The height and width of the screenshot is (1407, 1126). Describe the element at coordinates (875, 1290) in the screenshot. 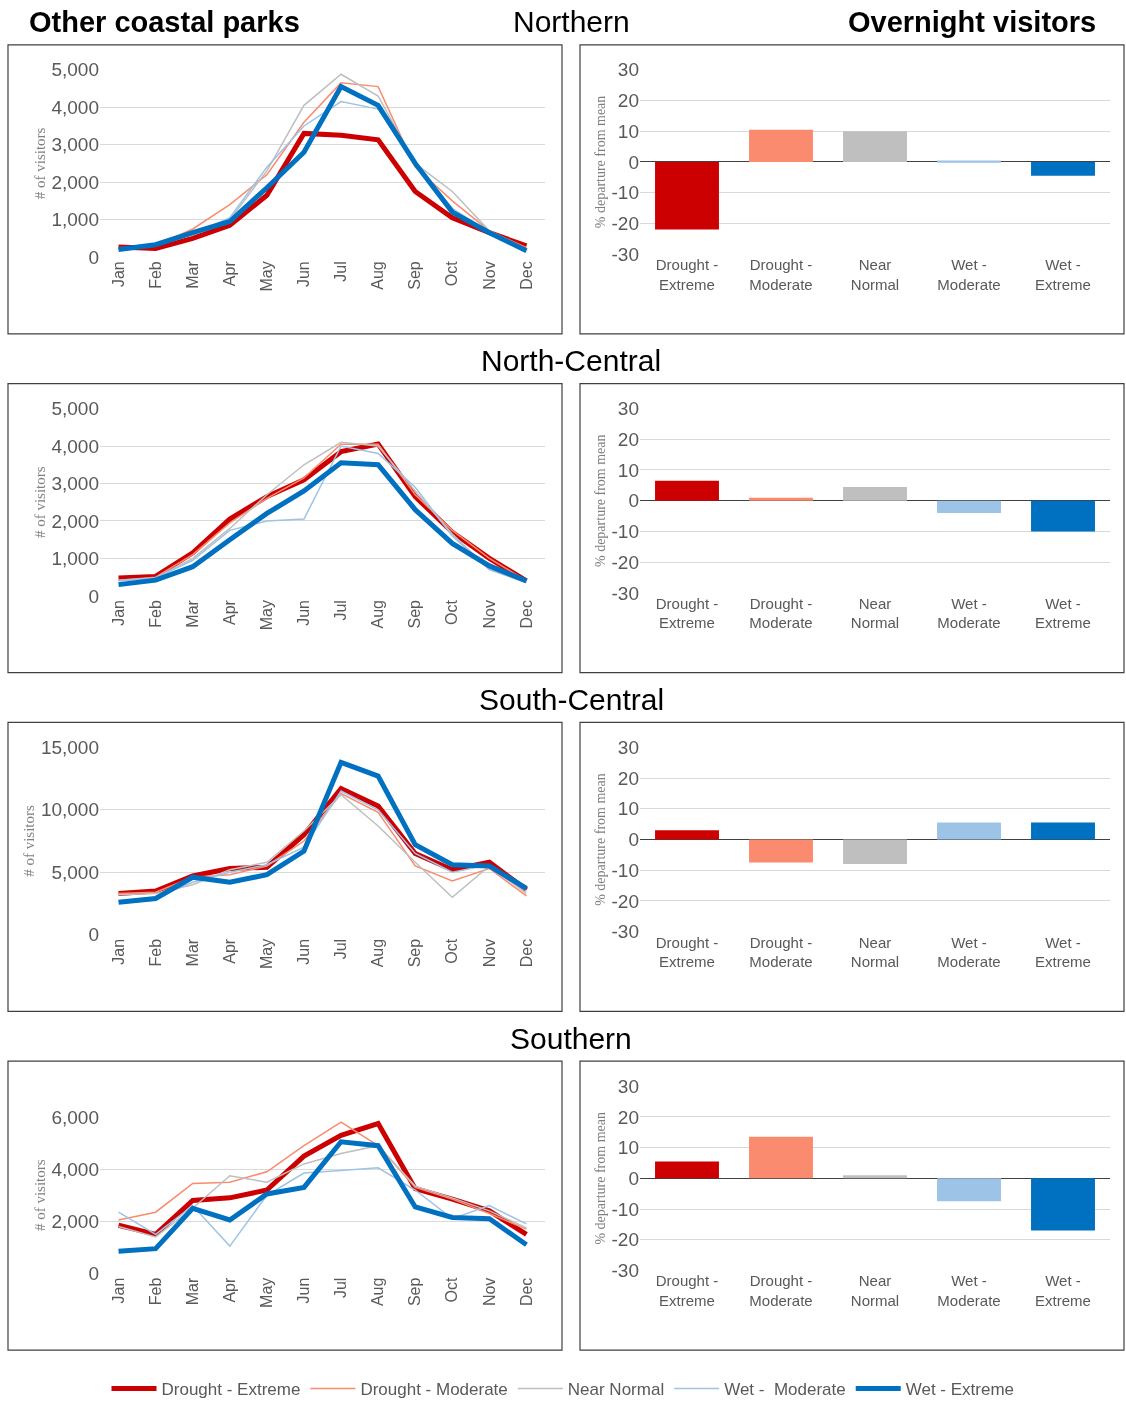

I see `x-tick-label: Near Normal` at that location.